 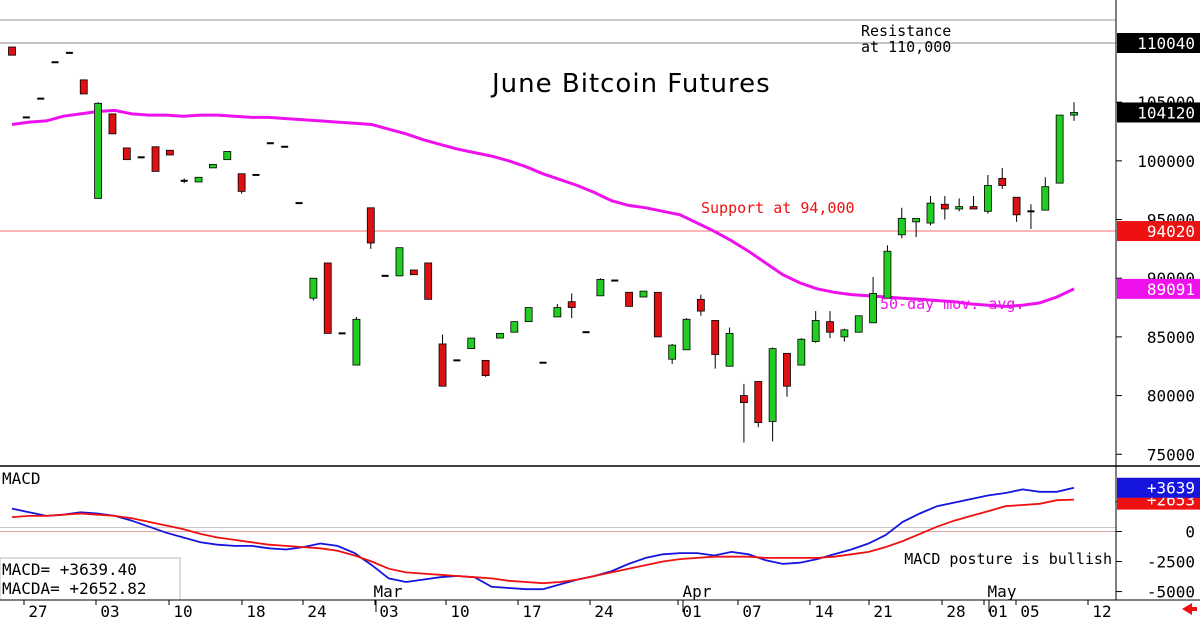 I want to click on macd-tick-label-3: -5000, so click(x=1171, y=592).